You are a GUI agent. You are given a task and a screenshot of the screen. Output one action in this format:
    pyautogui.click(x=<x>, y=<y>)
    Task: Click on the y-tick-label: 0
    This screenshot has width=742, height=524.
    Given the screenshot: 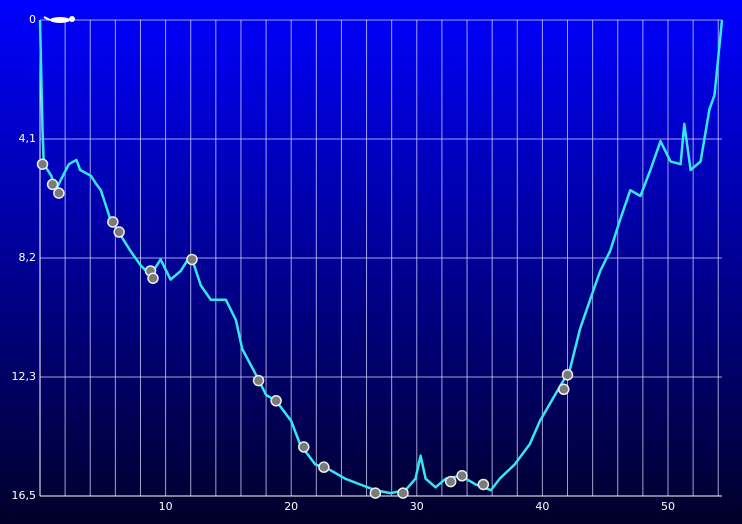 What is the action you would take?
    pyautogui.click(x=32, y=19)
    